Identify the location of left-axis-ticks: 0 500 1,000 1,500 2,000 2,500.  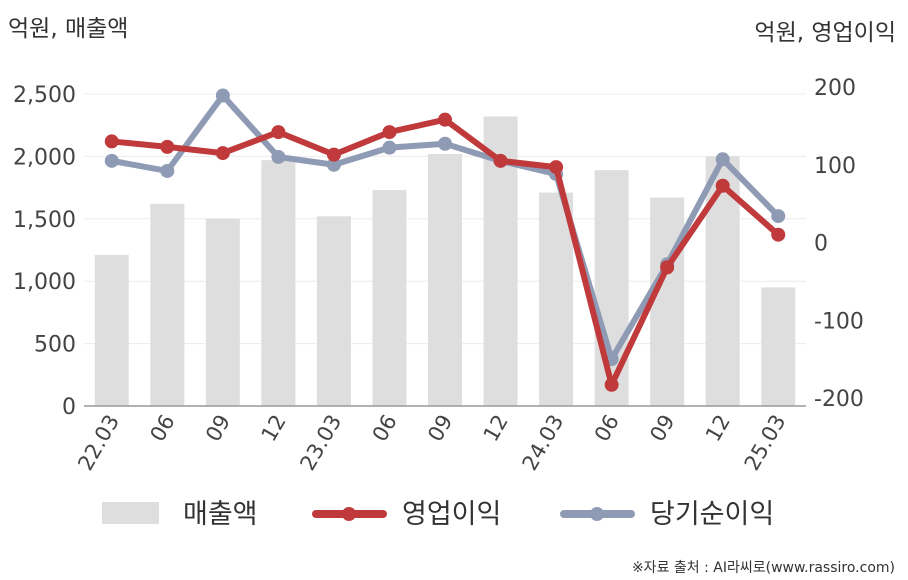
(44, 251).